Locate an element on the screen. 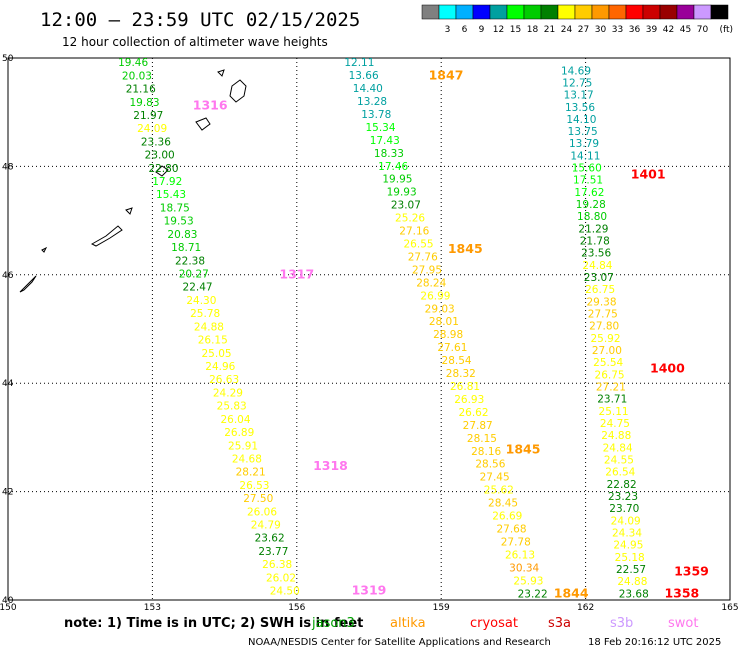 This screenshot has width=740, height=650. wave-height-value: 26.54 is located at coordinates (620, 473).